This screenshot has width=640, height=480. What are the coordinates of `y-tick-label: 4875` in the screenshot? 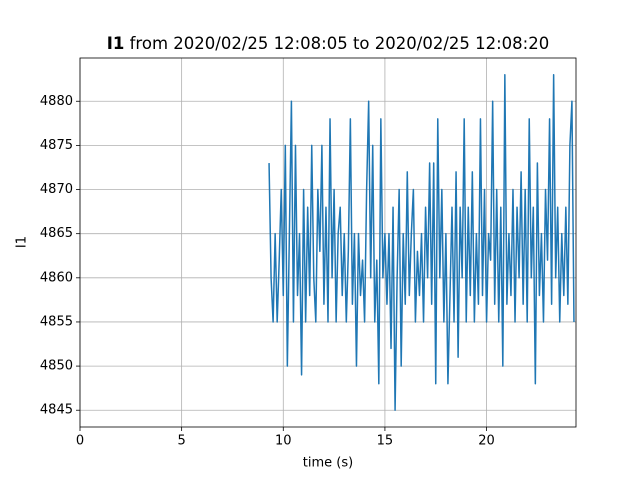 It's located at (56, 145).